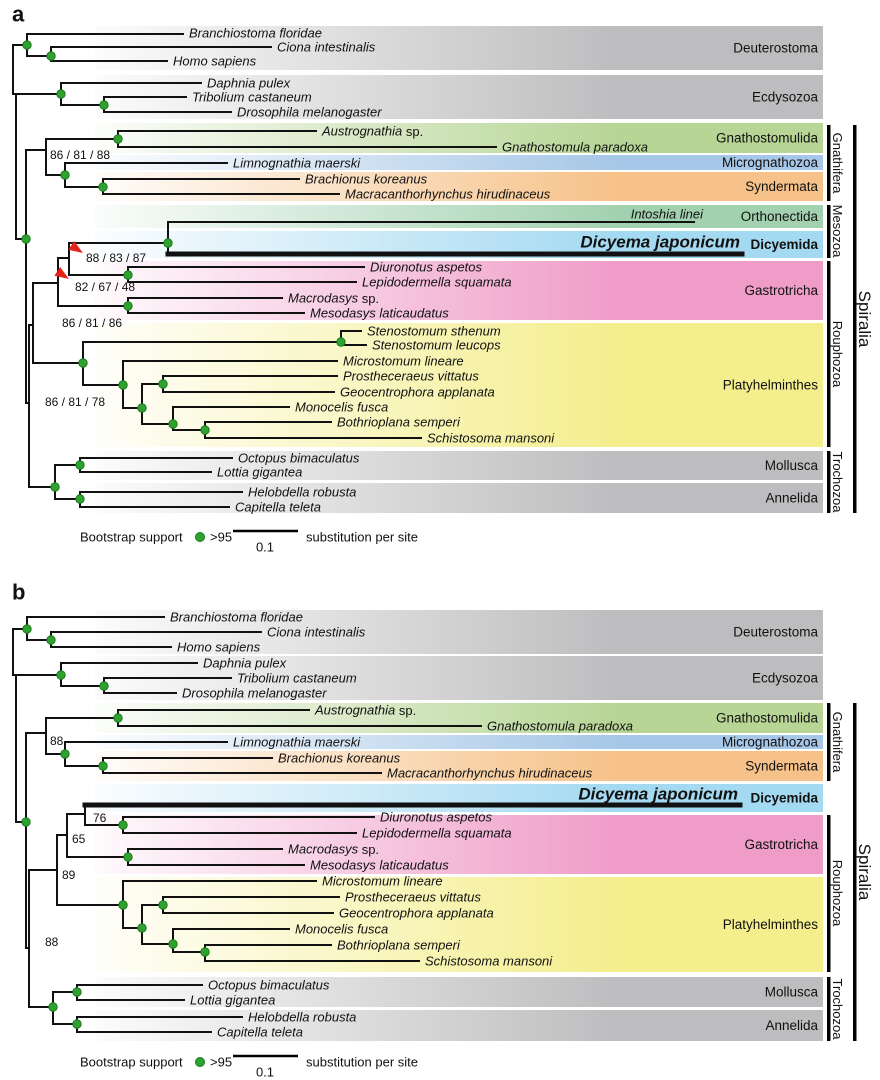 This screenshot has height=1080, width=880. I want to click on species-label: Ciona intestinalis, so click(316, 632).